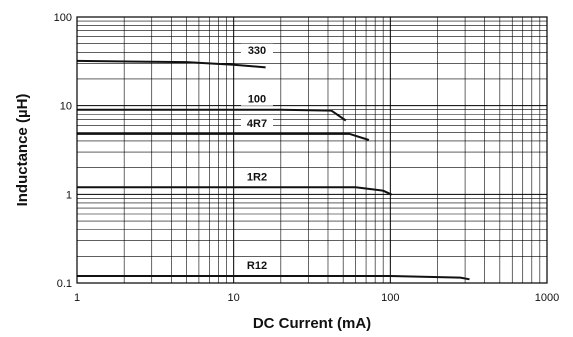  What do you see at coordinates (312, 323) in the screenshot?
I see `x-axis-title: DC Current (mA)` at bounding box center [312, 323].